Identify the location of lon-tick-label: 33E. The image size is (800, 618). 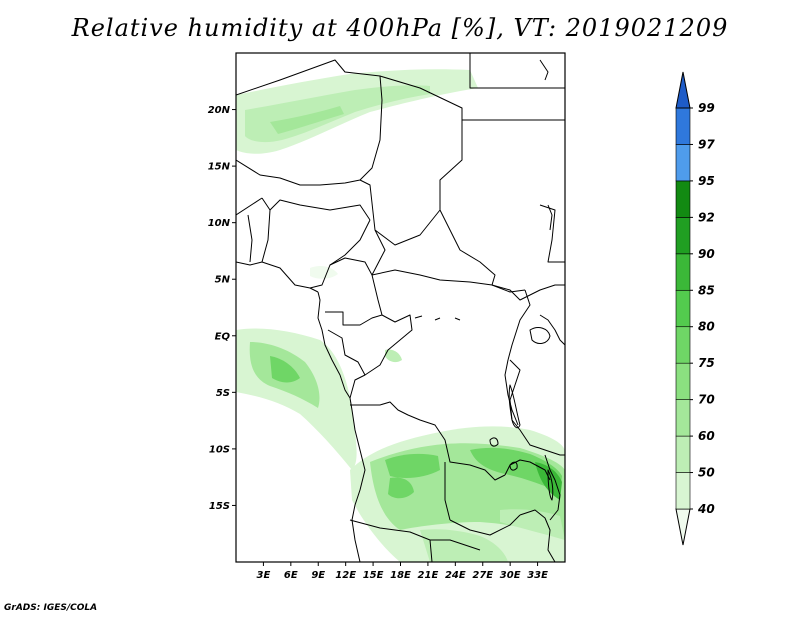
(537, 575).